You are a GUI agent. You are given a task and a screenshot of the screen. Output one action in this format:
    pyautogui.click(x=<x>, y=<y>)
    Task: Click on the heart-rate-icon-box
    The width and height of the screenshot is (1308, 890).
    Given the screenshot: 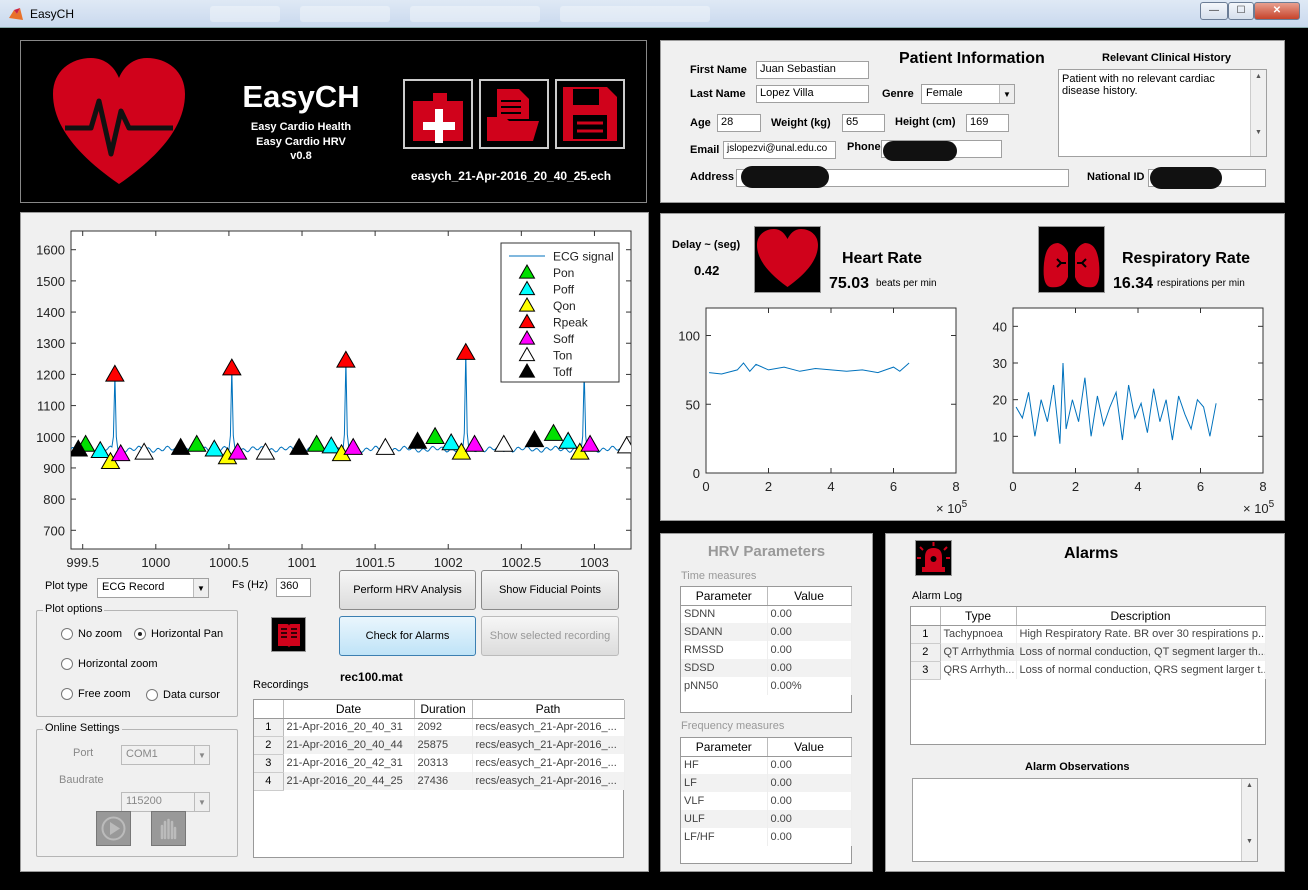 What is the action you would take?
    pyautogui.click(x=787, y=259)
    